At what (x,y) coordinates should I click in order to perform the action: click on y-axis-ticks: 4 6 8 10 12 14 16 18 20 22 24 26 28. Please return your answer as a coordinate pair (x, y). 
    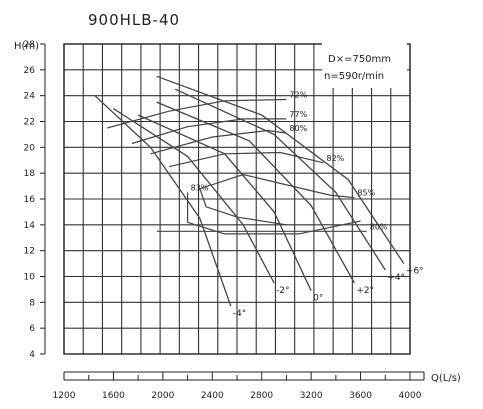
    Looking at the image, I should click on (35, 200).